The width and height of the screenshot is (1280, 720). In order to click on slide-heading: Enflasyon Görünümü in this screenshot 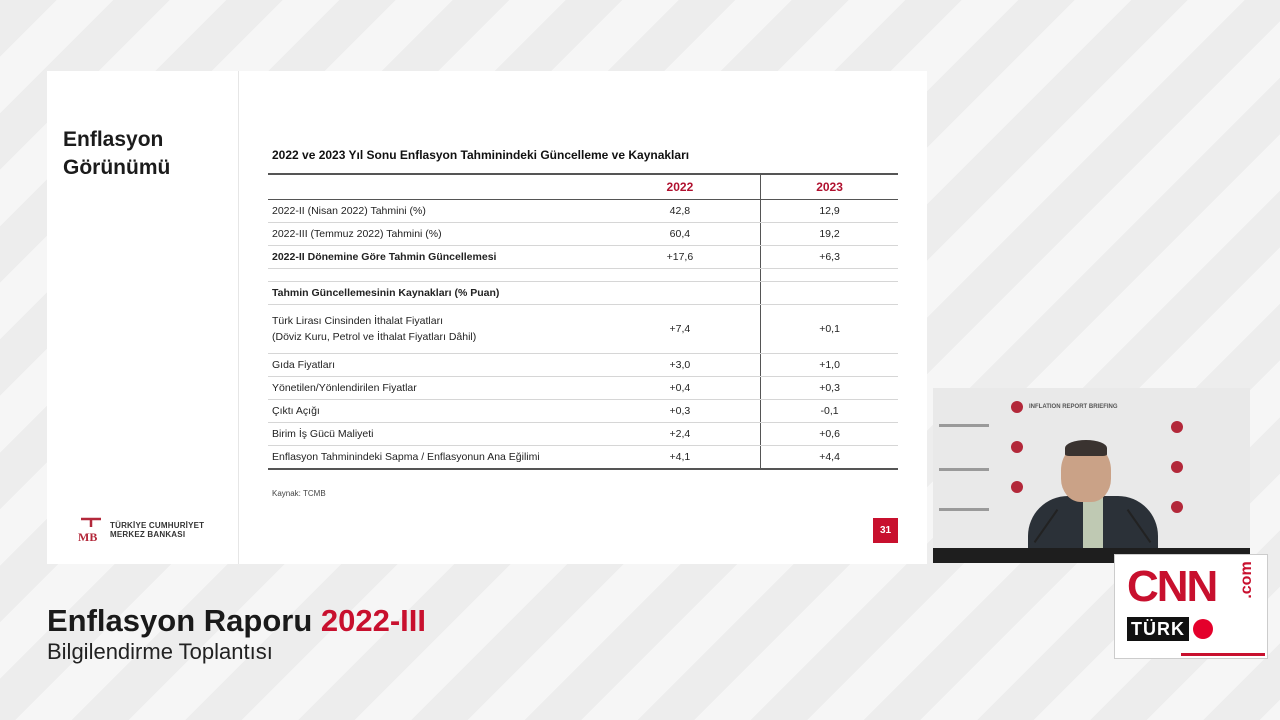, I will do `click(148, 154)`.